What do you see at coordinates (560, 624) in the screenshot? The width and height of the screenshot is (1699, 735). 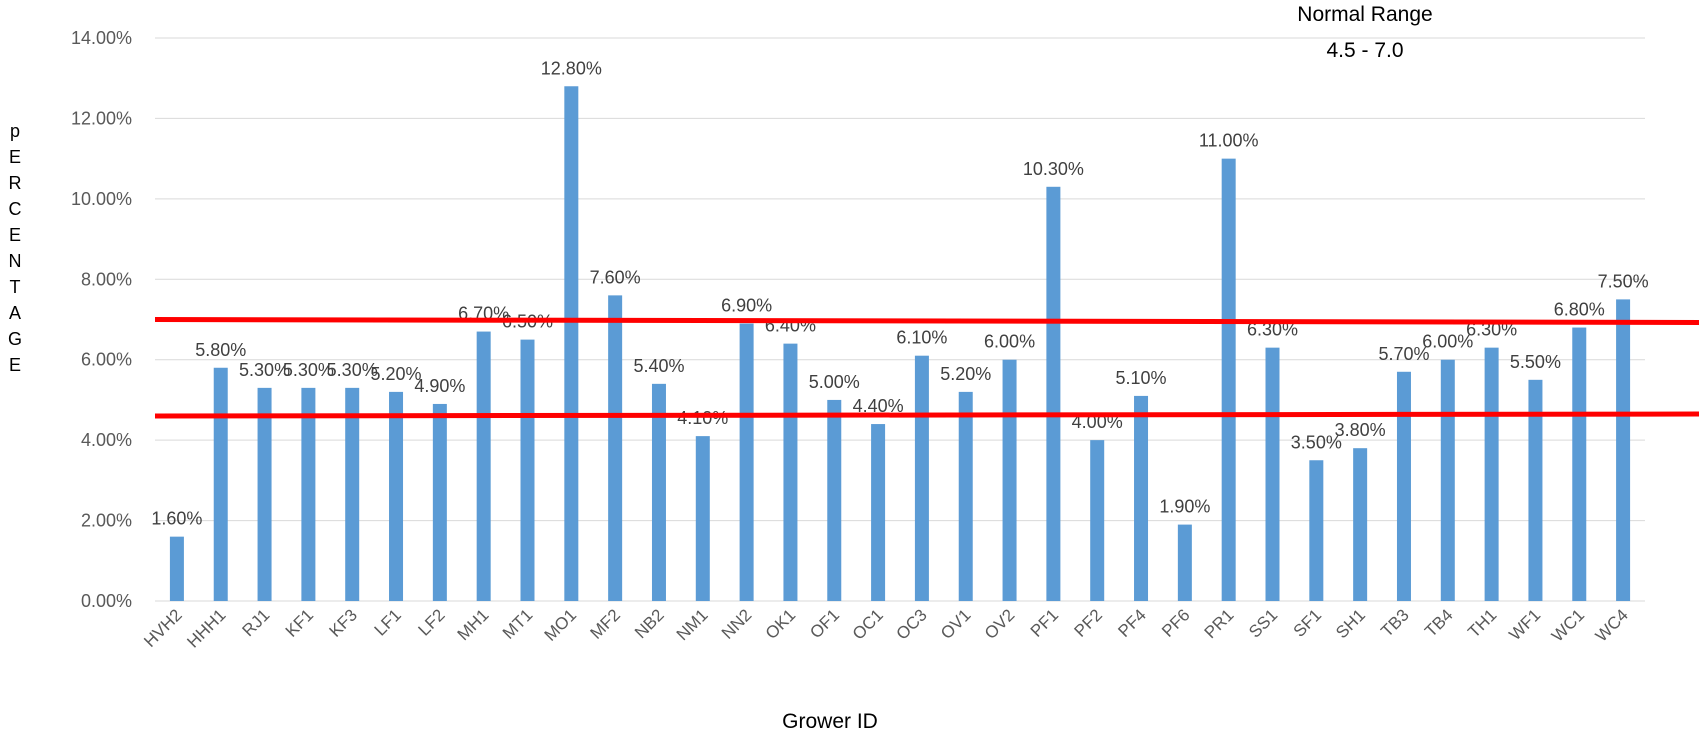 I see `x-tick-label: MO1` at bounding box center [560, 624].